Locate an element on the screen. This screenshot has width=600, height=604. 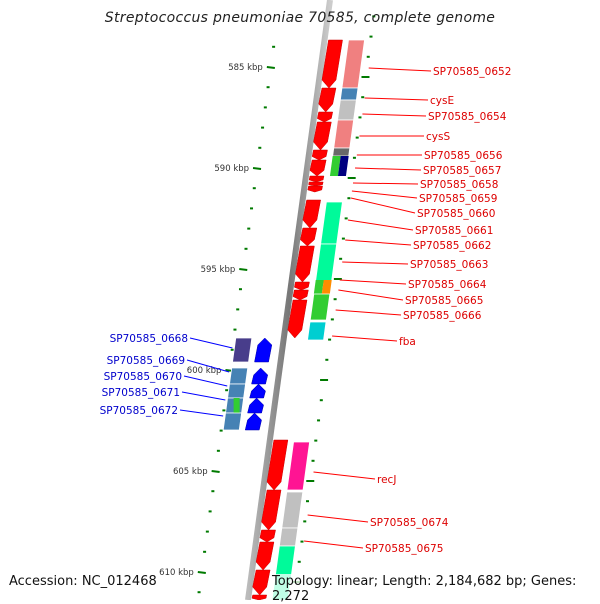
forward-gene-label: SP70585_0664 is located at coordinates (447, 285).